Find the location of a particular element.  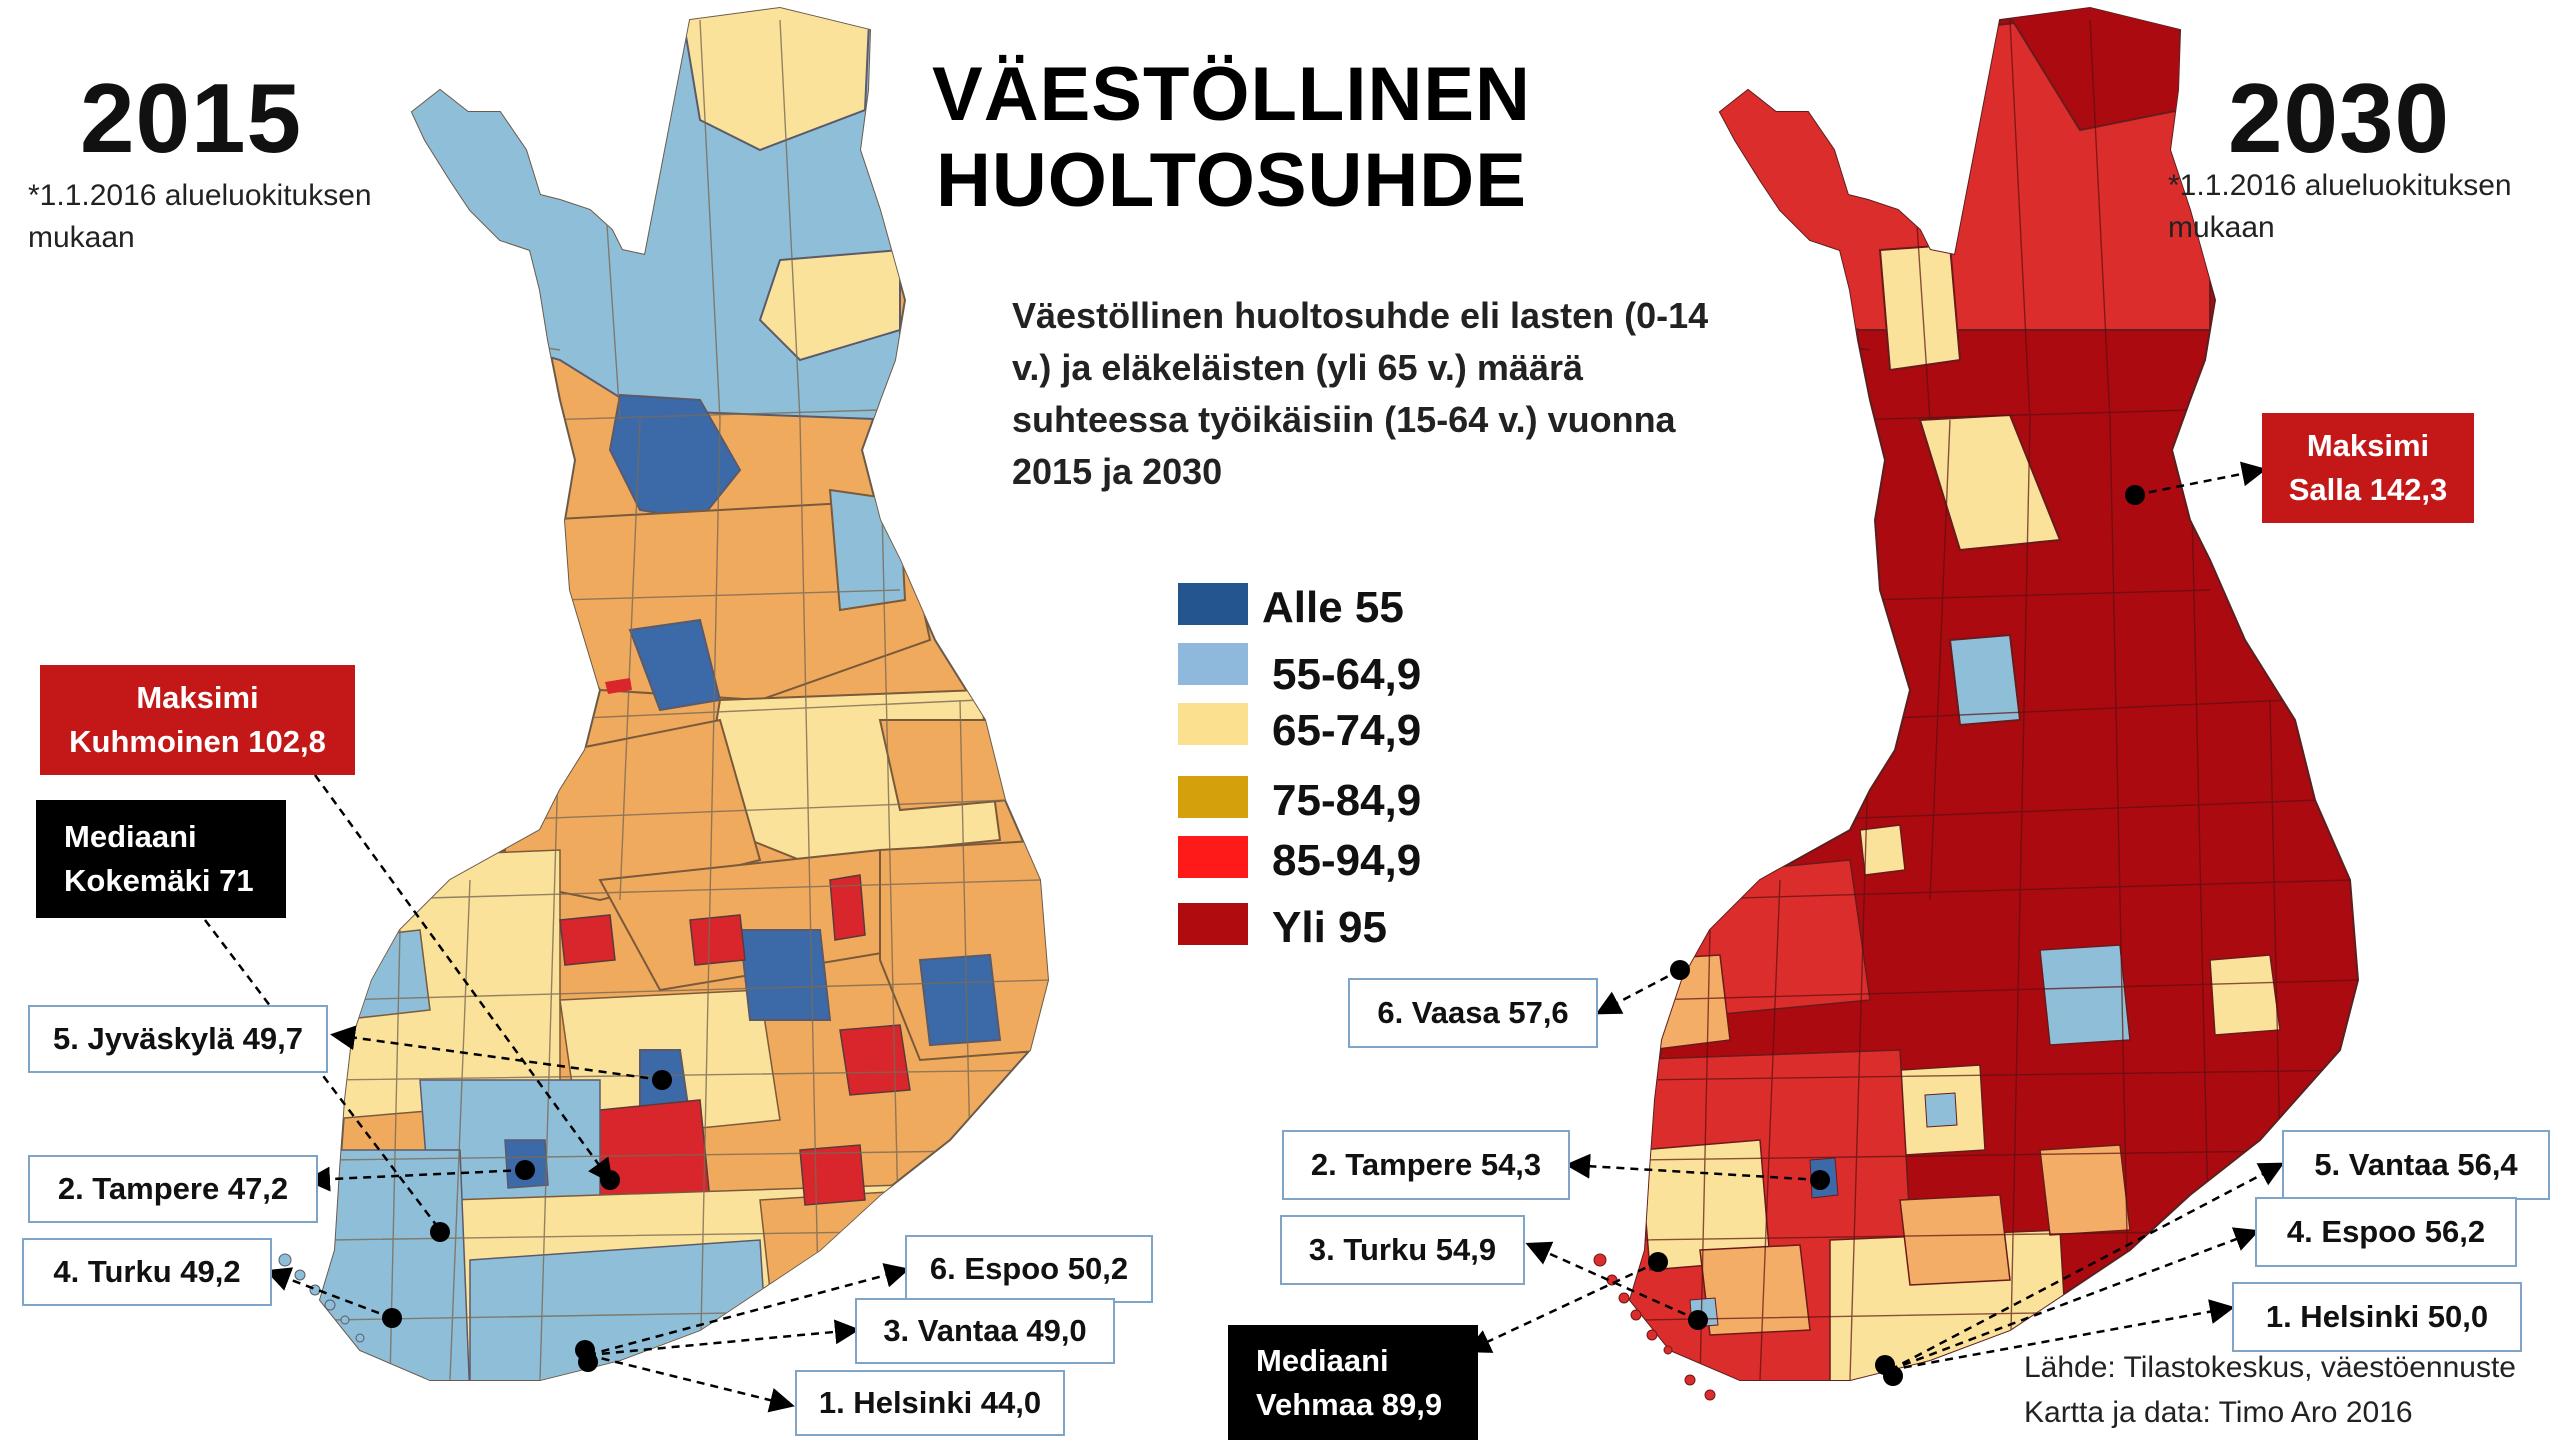

region-2030-oulu is located at coordinates (1985, 680).